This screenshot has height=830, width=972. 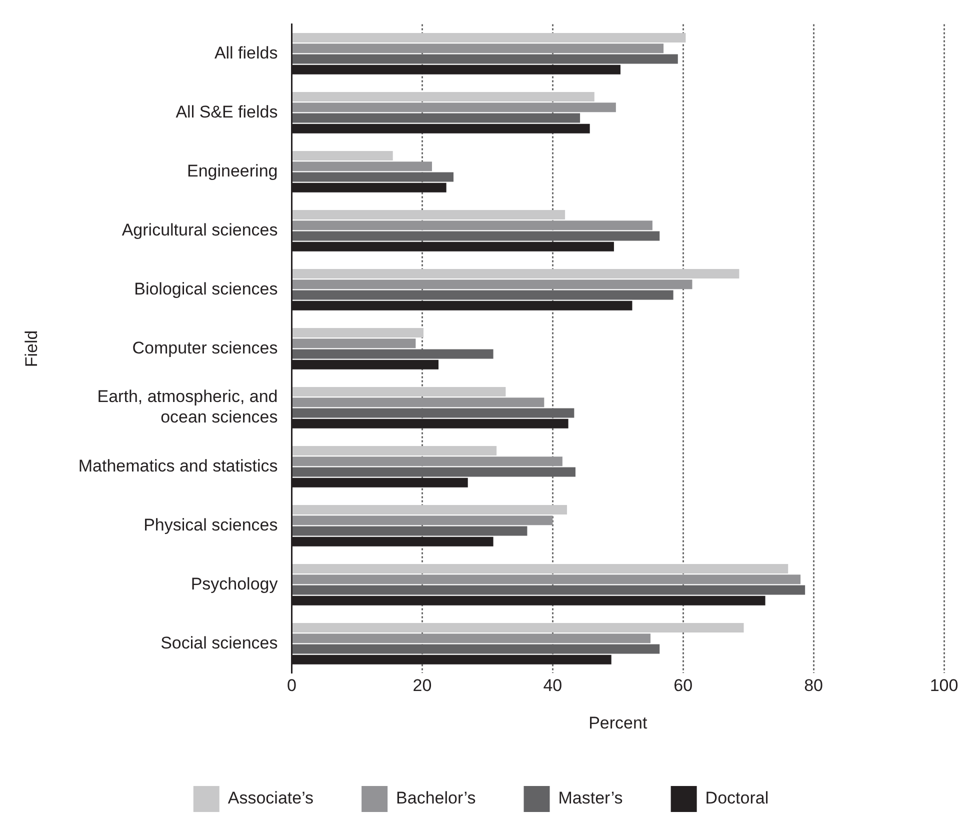 I want to click on y-axis-title: Field, so click(x=31, y=349).